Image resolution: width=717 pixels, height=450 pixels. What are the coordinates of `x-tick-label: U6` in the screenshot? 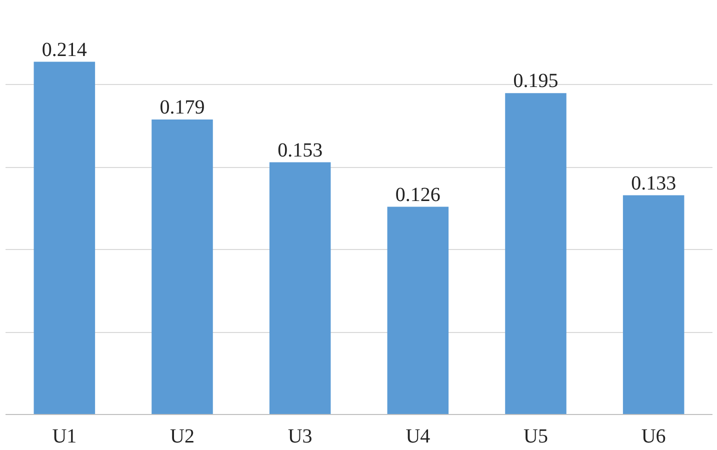 It's located at (653, 437).